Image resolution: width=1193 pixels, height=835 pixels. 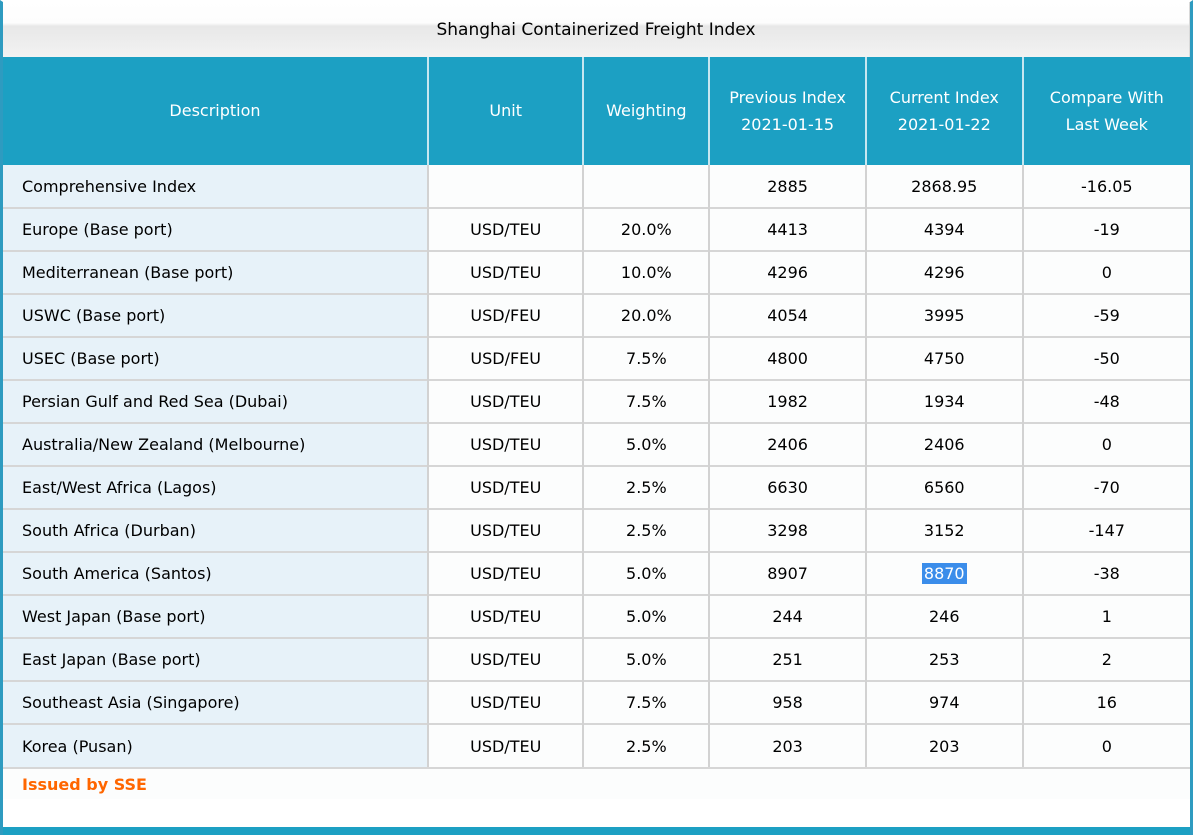 What do you see at coordinates (787, 573) in the screenshot?
I see `cell-previous: 8907` at bounding box center [787, 573].